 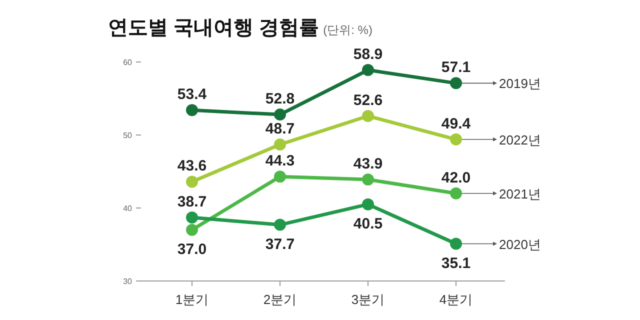 I want to click on y-tick-label: 30, so click(x=128, y=281).